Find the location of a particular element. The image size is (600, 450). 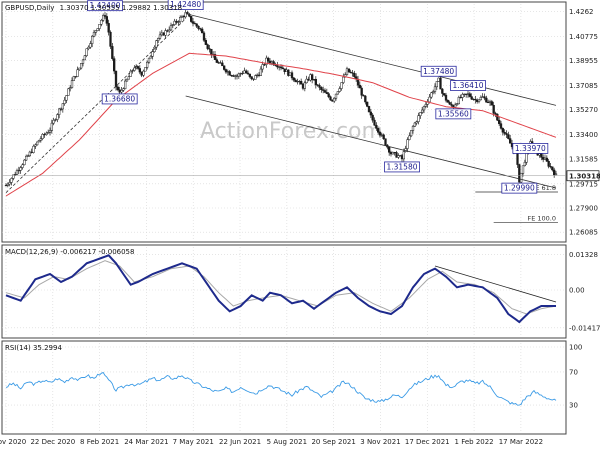

x-tick-label: 8 Feb 2021 is located at coordinates (99, 442).